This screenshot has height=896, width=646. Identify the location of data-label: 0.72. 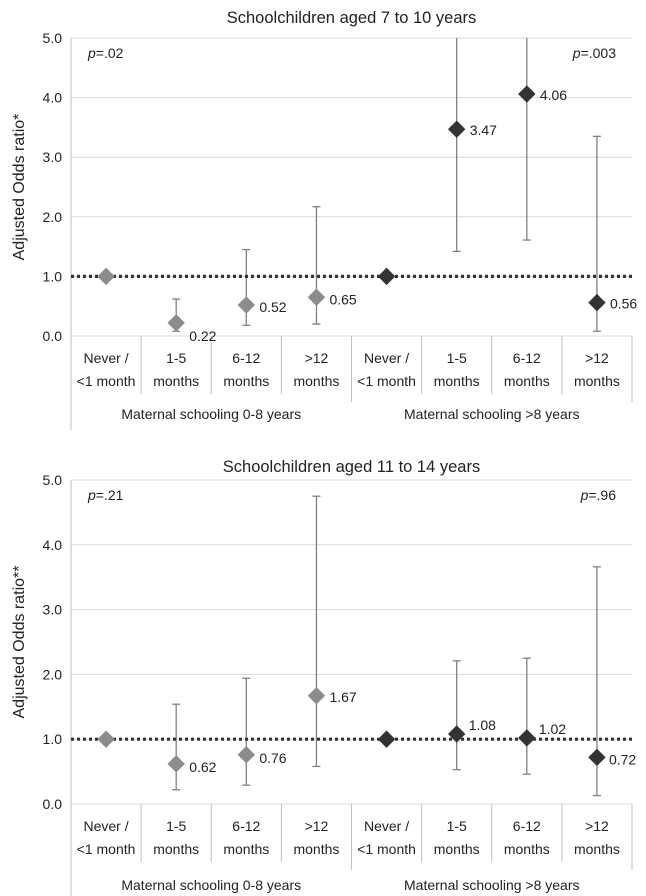
(622, 759).